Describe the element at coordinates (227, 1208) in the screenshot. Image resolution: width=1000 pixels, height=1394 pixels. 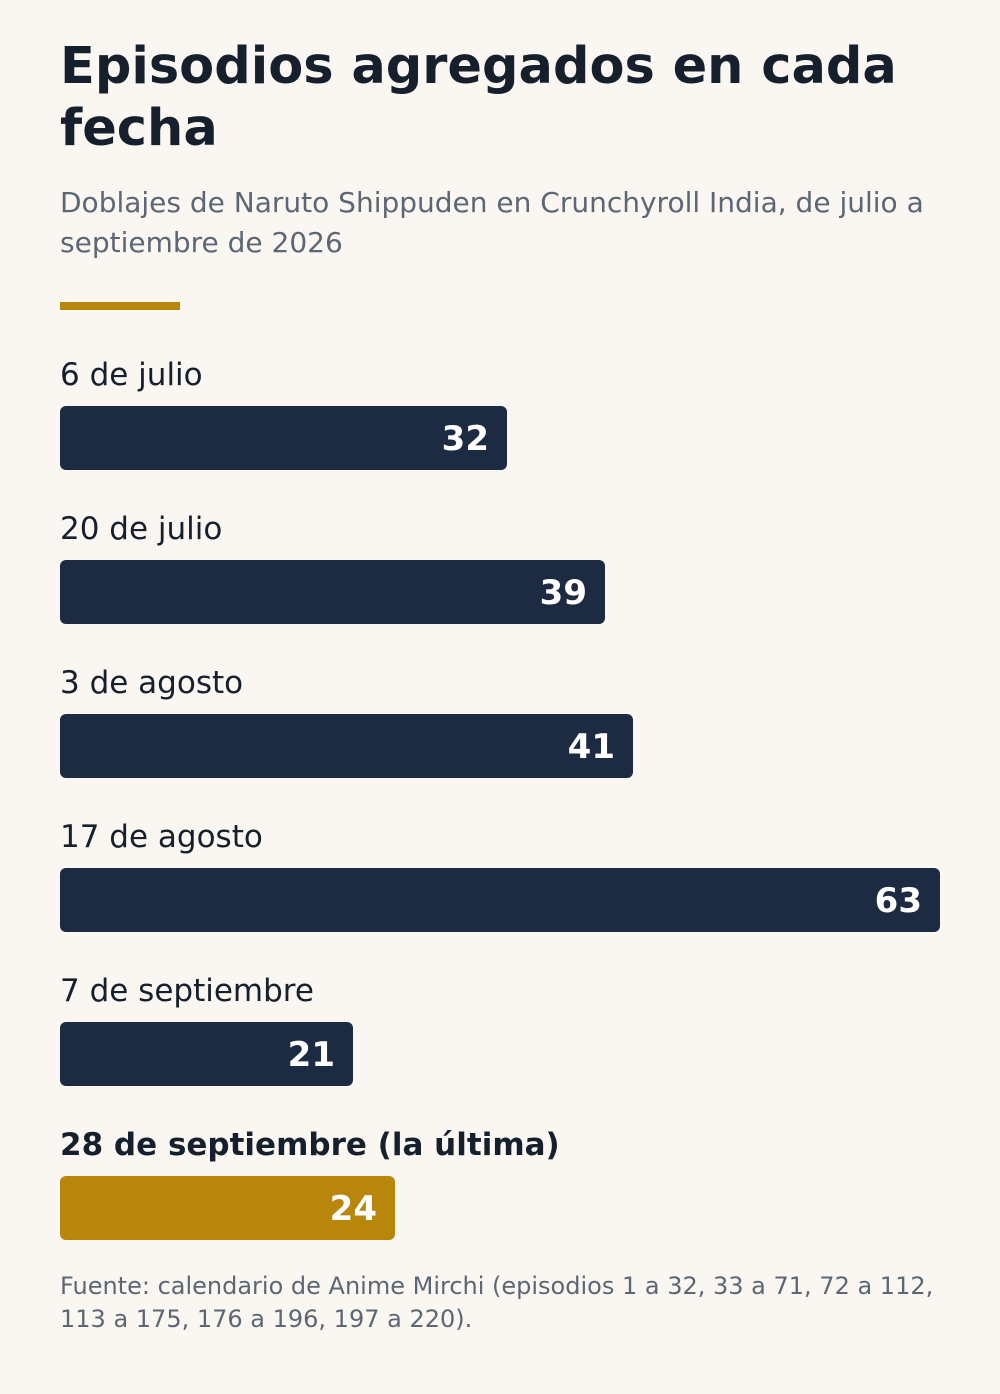
I see `bar-highlighted: 24` at that location.